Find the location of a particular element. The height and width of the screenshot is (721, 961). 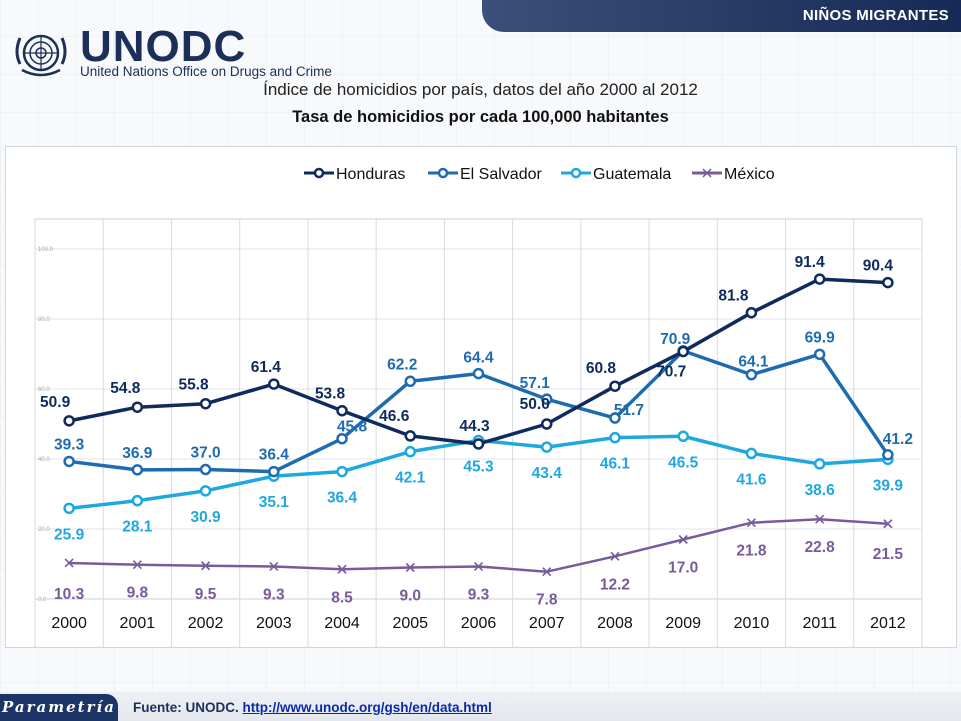

data-label: 57.1 is located at coordinates (535, 383).